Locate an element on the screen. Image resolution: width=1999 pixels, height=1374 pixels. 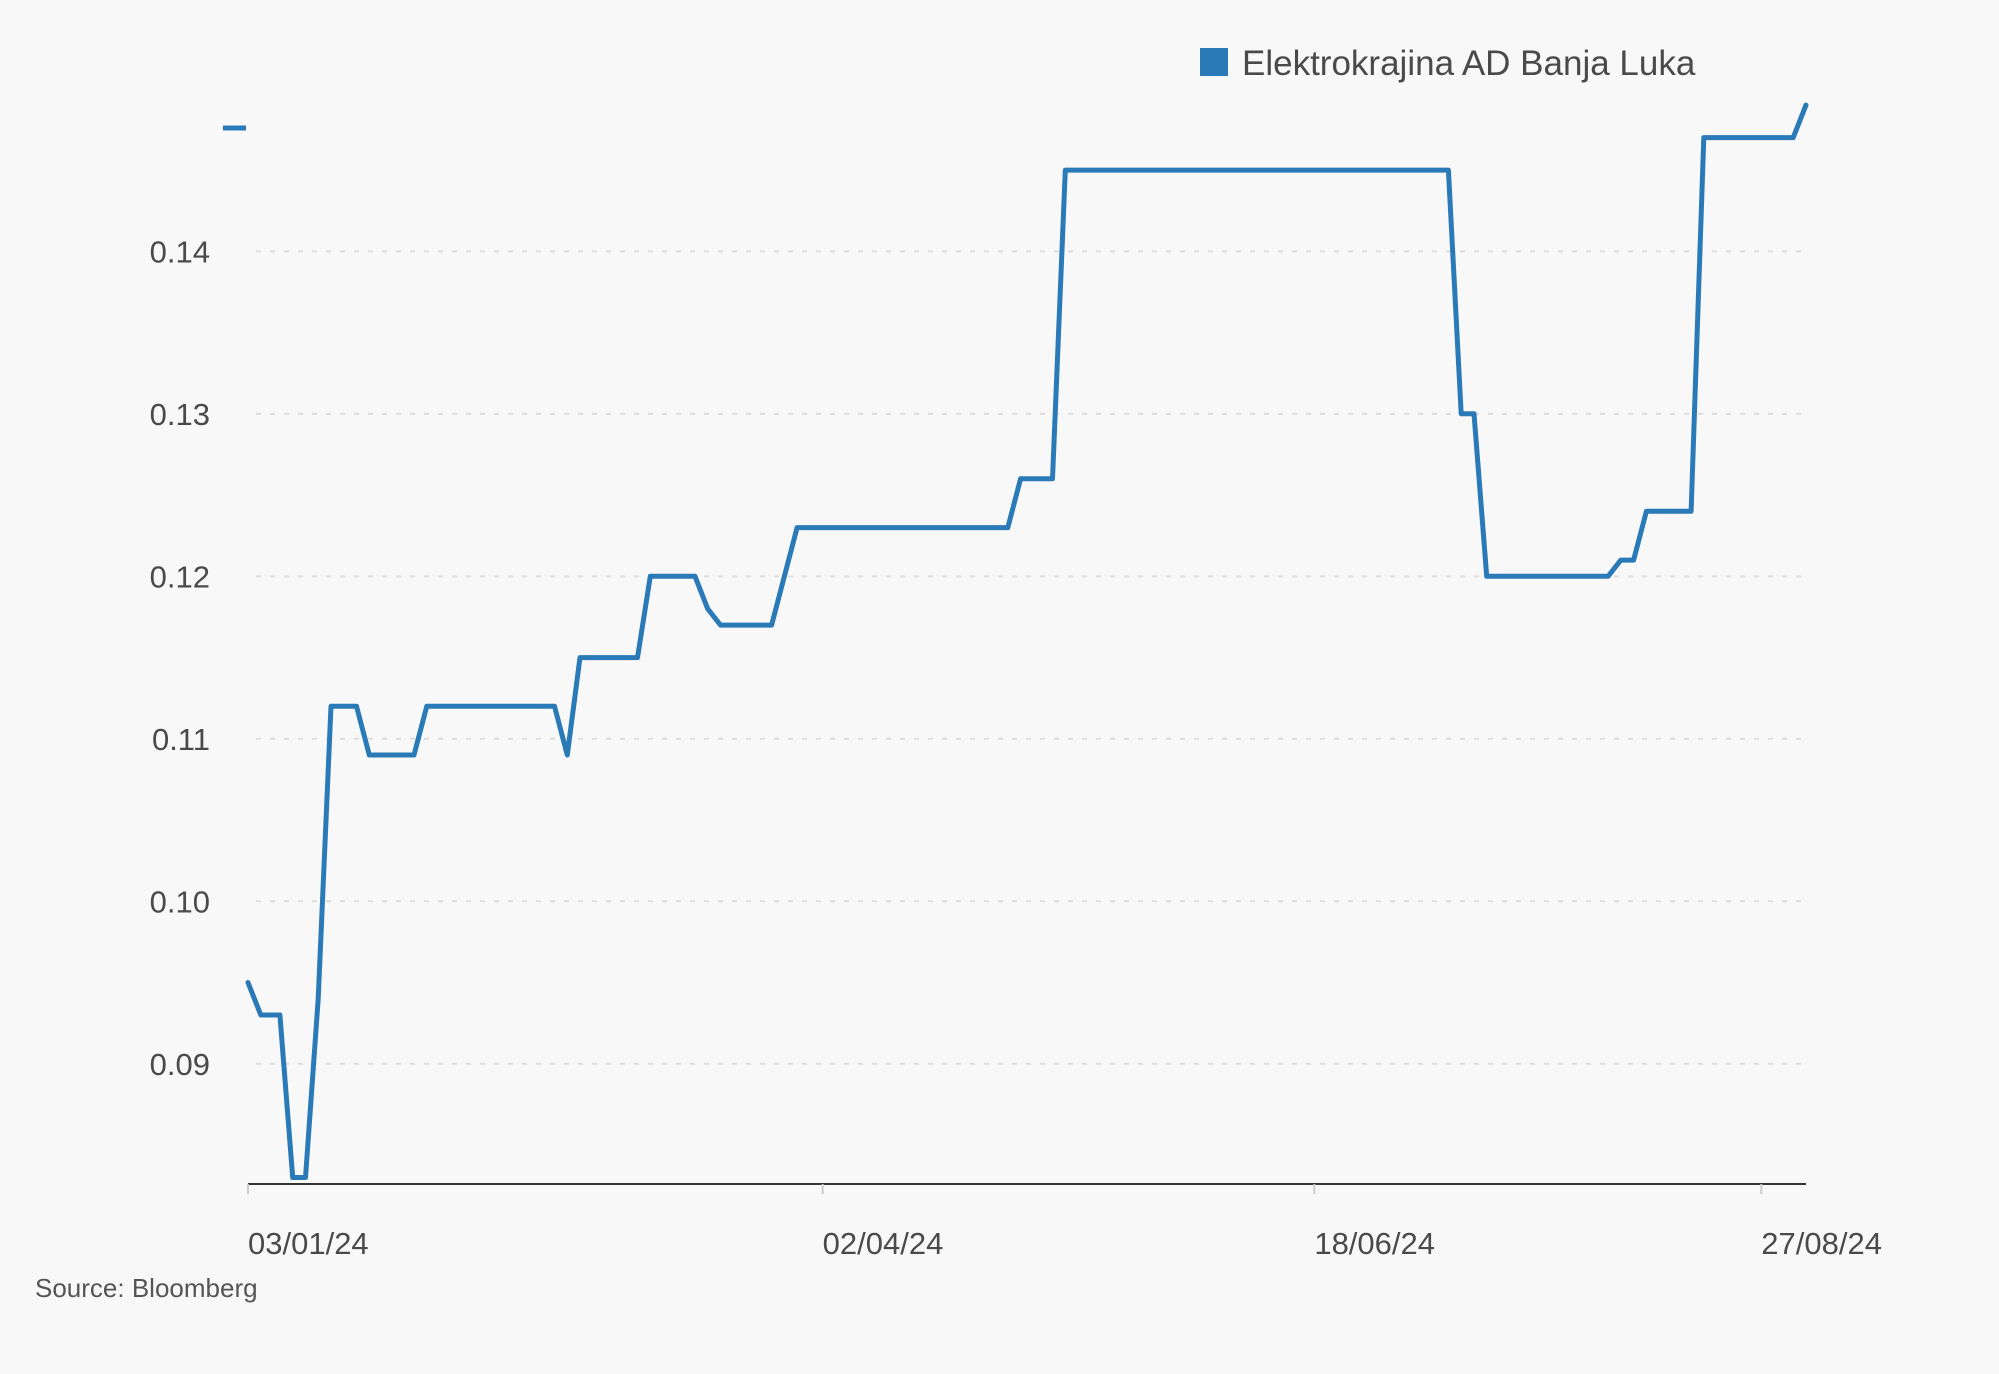
y-axis: 0.09 0.10 0.11 0.12 0.13 0.14 is located at coordinates (198, 603).